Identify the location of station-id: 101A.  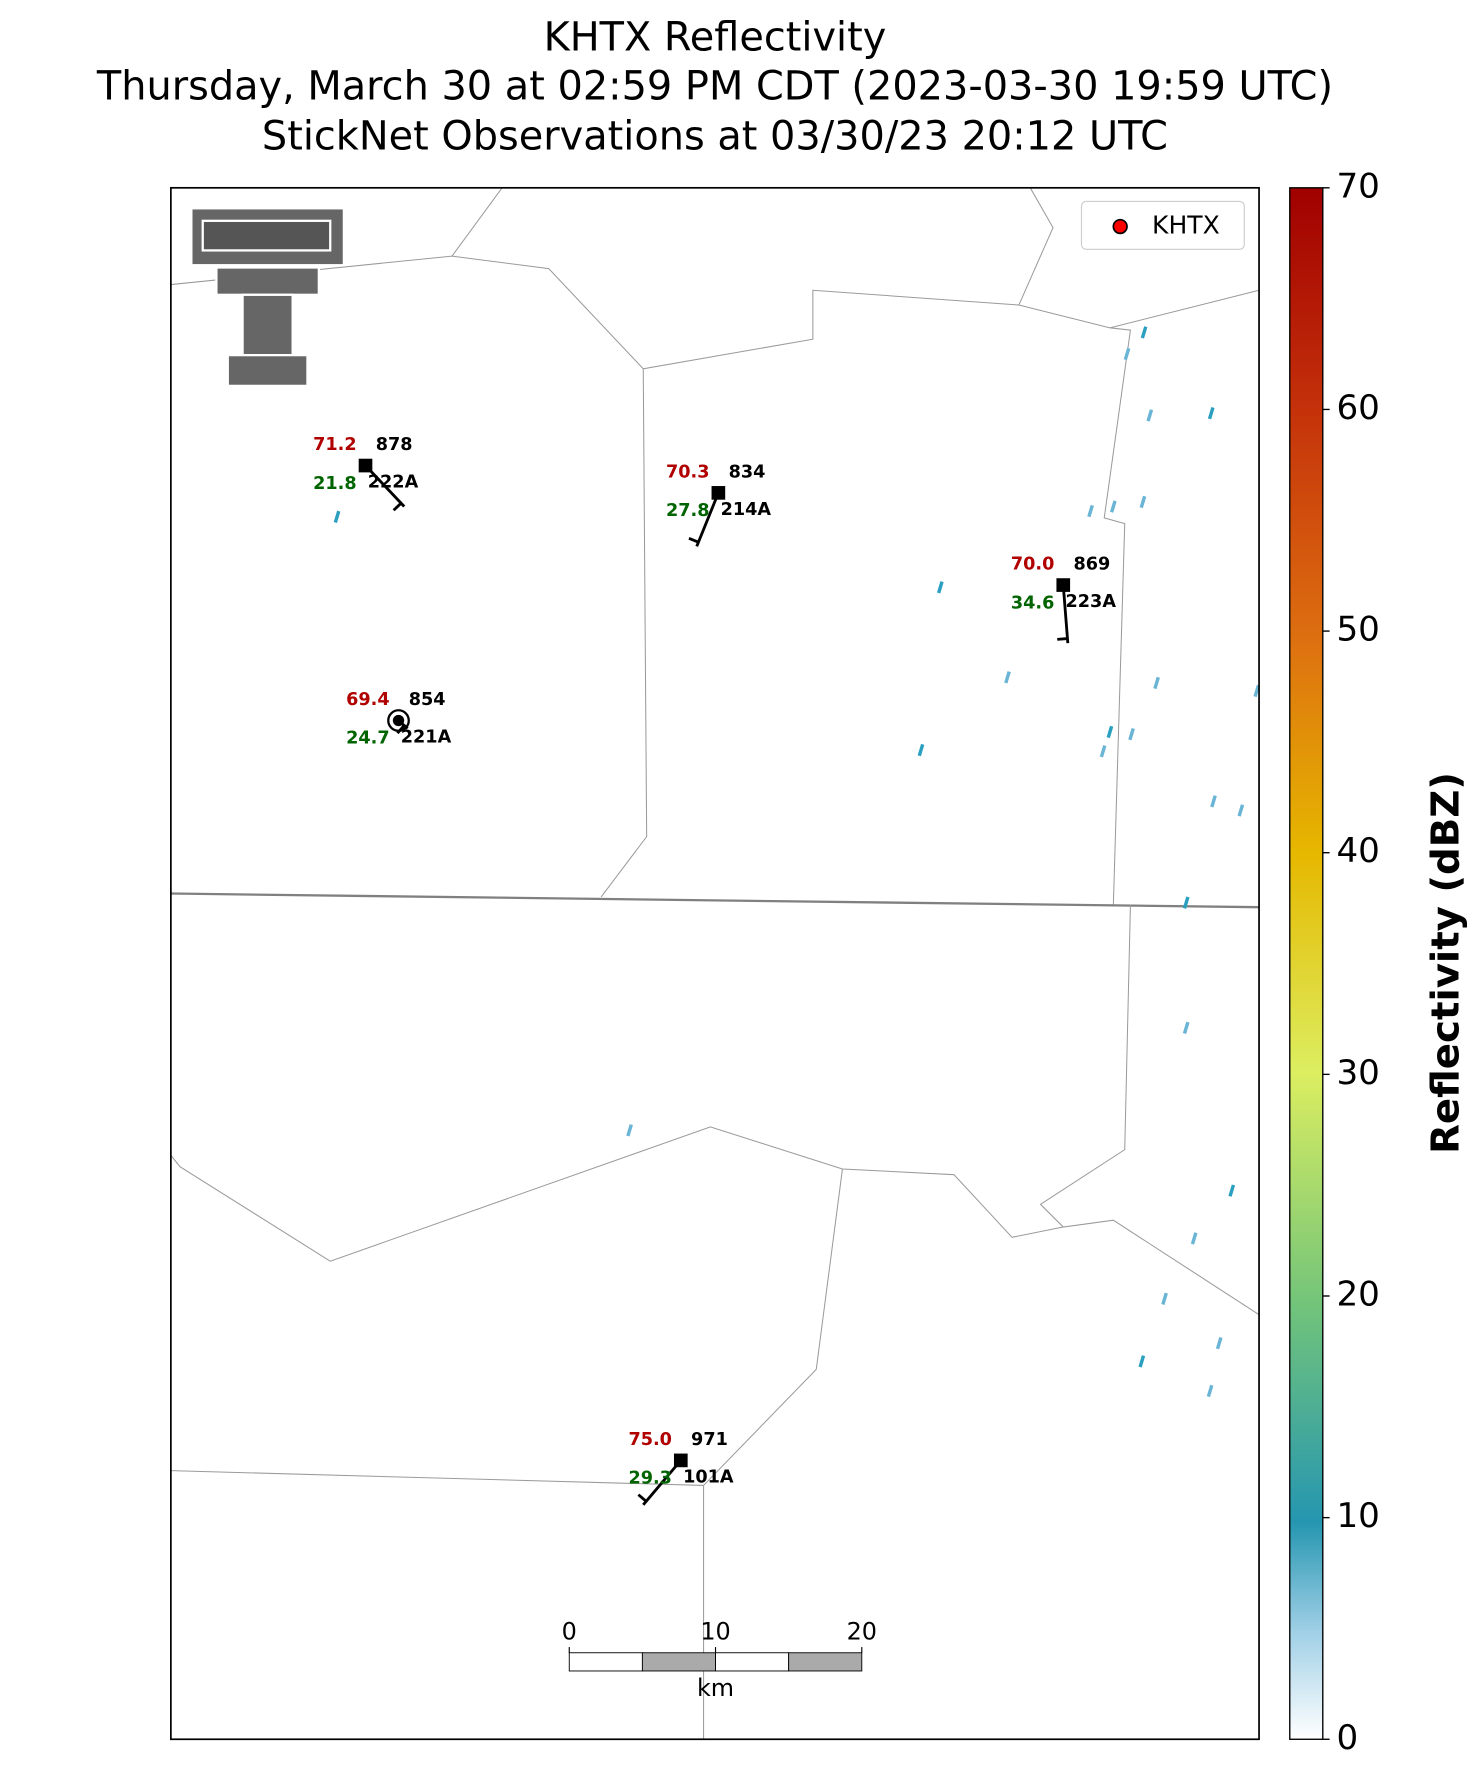
(708, 1477).